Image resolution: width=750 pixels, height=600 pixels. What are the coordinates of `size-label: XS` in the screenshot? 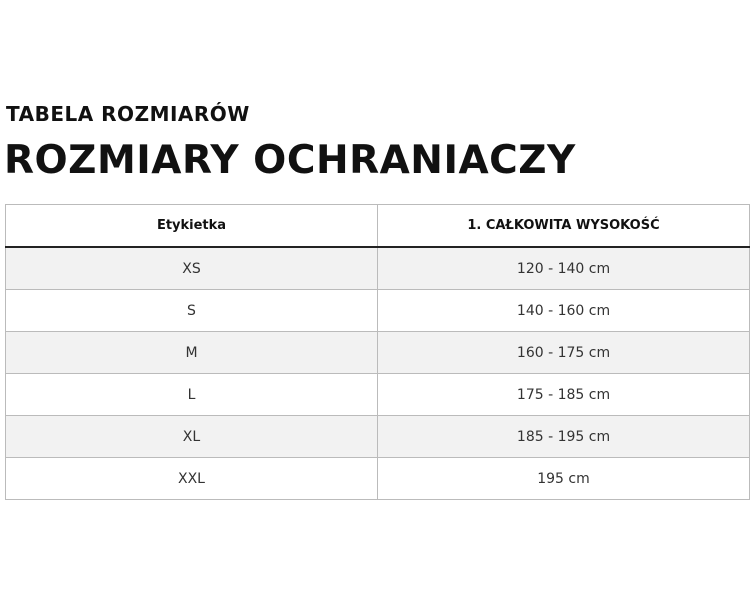 It's located at (191, 268).